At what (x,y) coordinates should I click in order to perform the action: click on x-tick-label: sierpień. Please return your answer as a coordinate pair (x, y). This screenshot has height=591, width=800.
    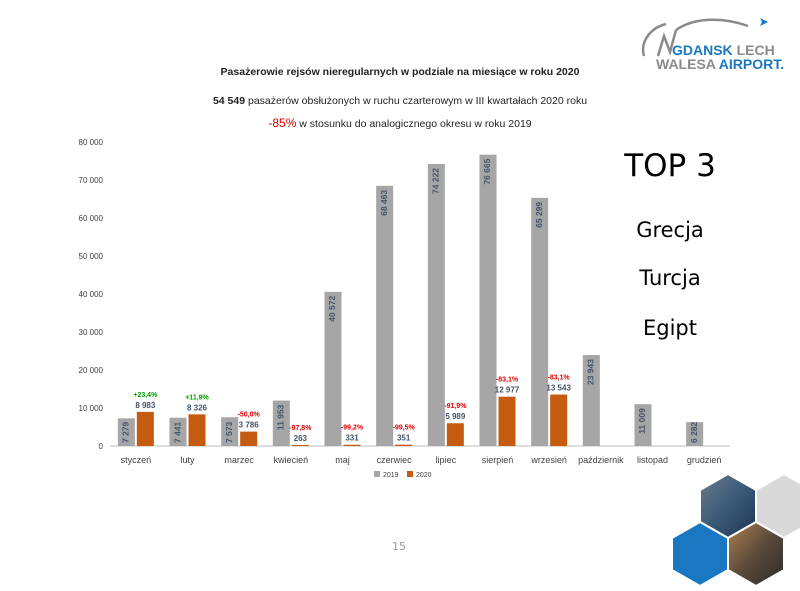
    Looking at the image, I should click on (498, 460).